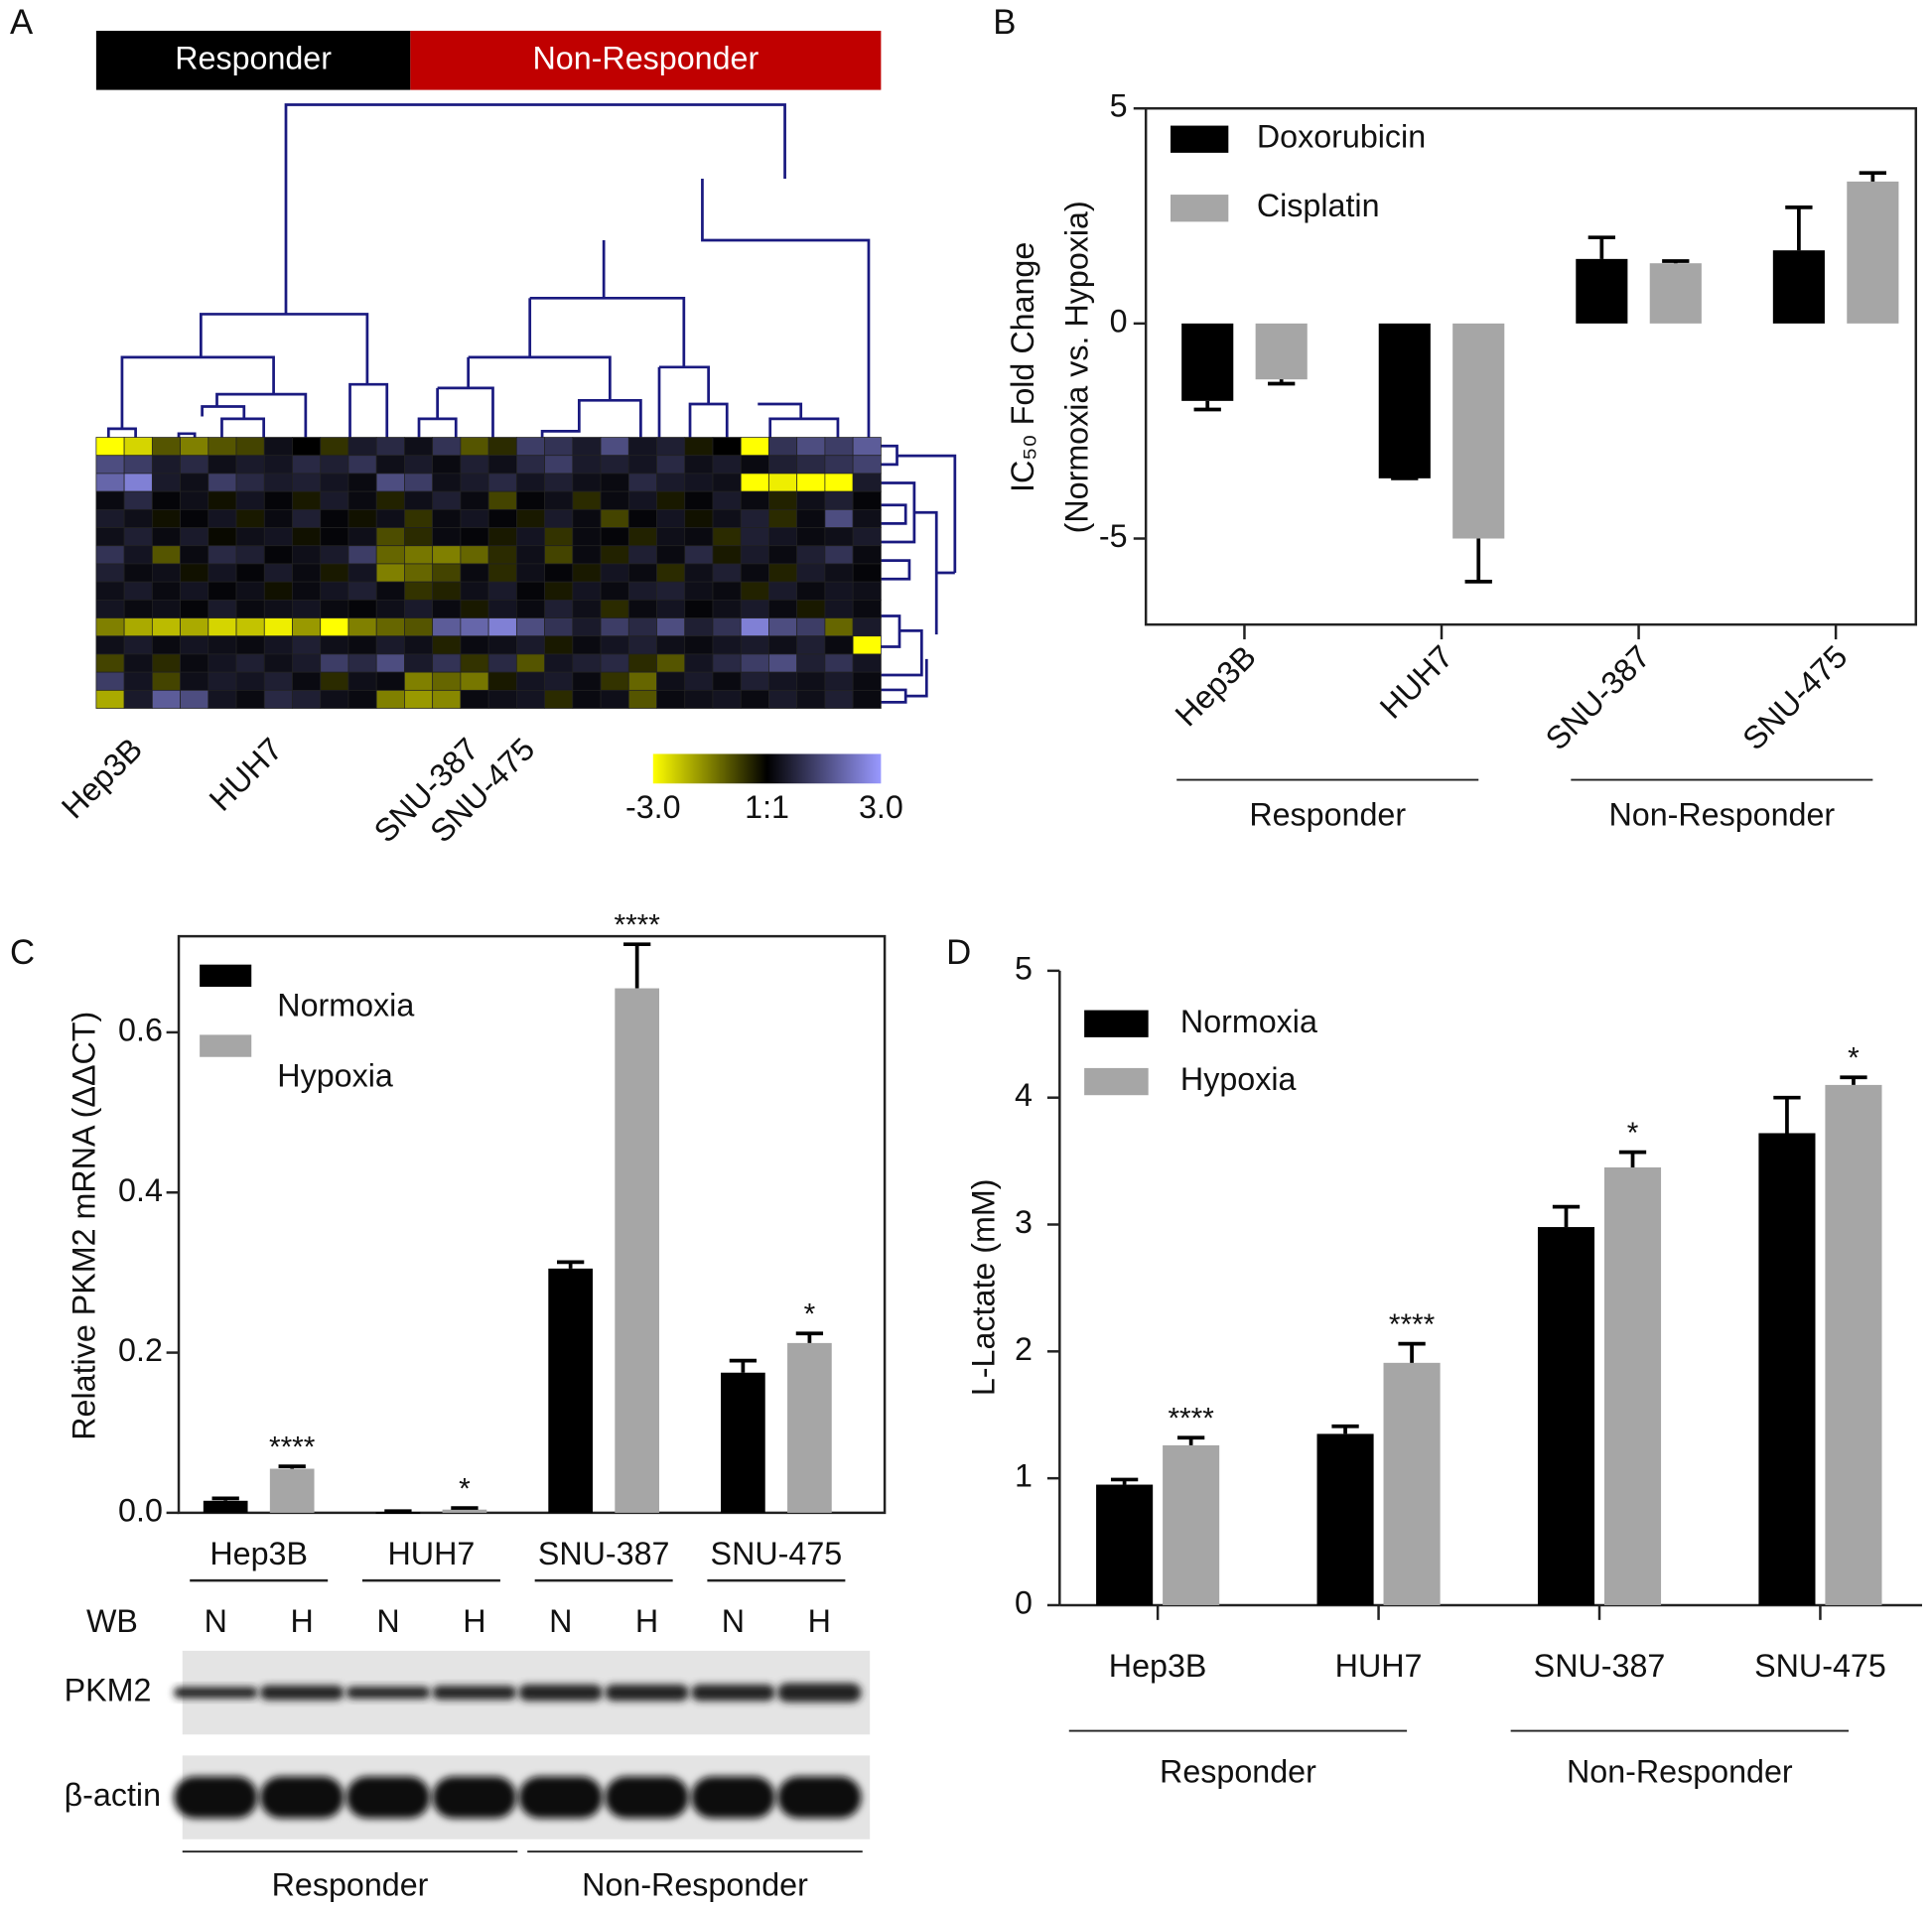  I want to click on group-label: Non-Responder, so click(695, 1885).